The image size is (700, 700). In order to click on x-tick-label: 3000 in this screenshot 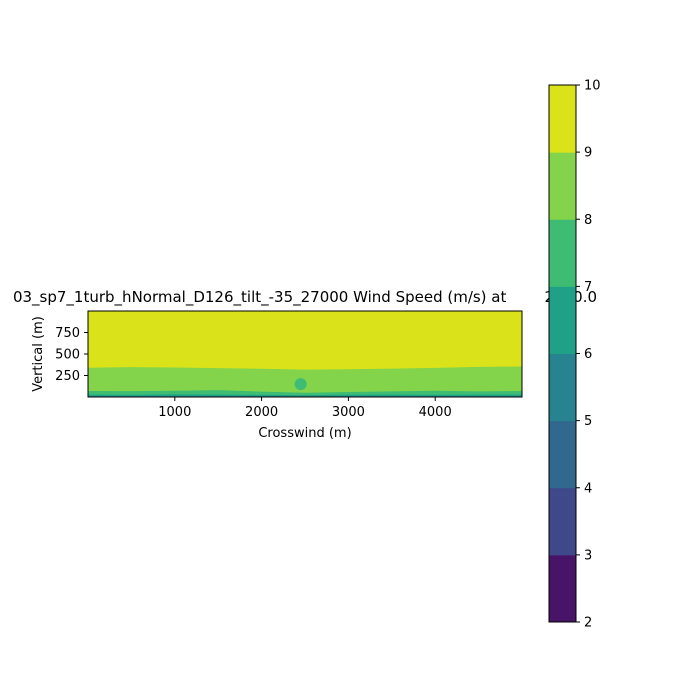, I will do `click(348, 412)`.